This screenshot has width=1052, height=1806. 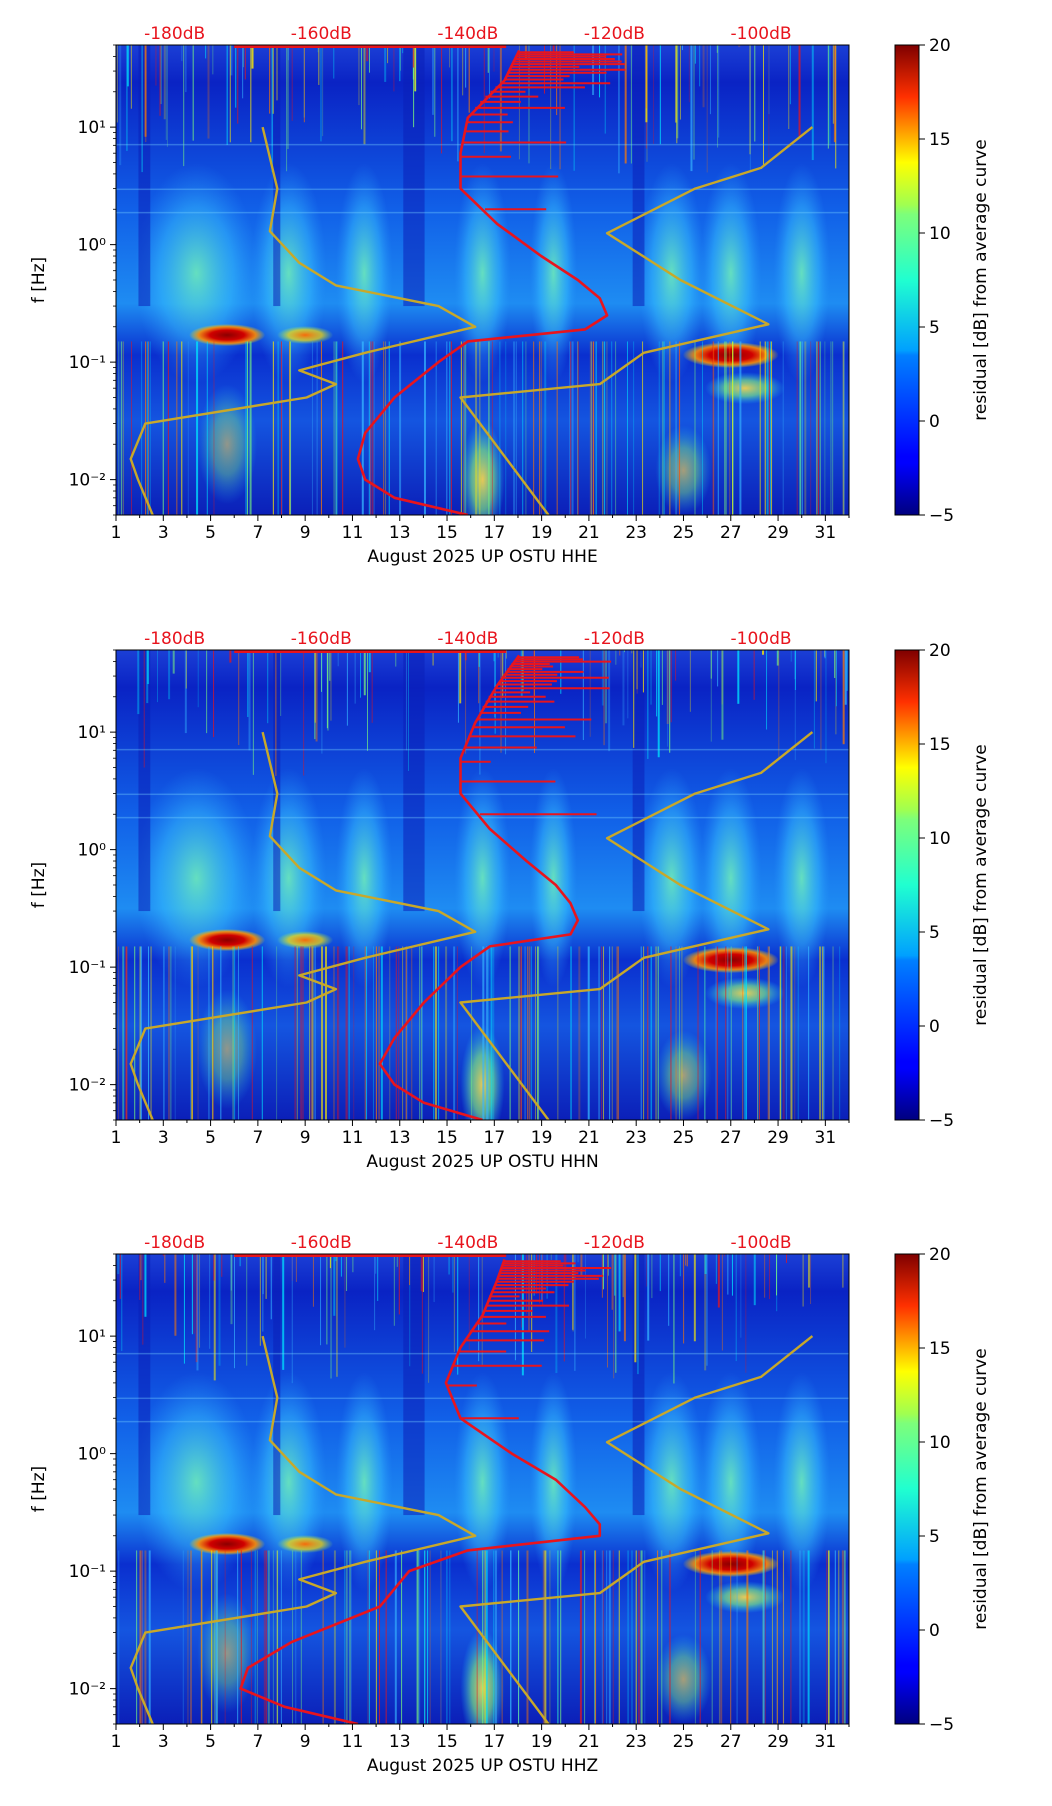 I want to click on y-tick-label: 10⁰, so click(x=92, y=246).